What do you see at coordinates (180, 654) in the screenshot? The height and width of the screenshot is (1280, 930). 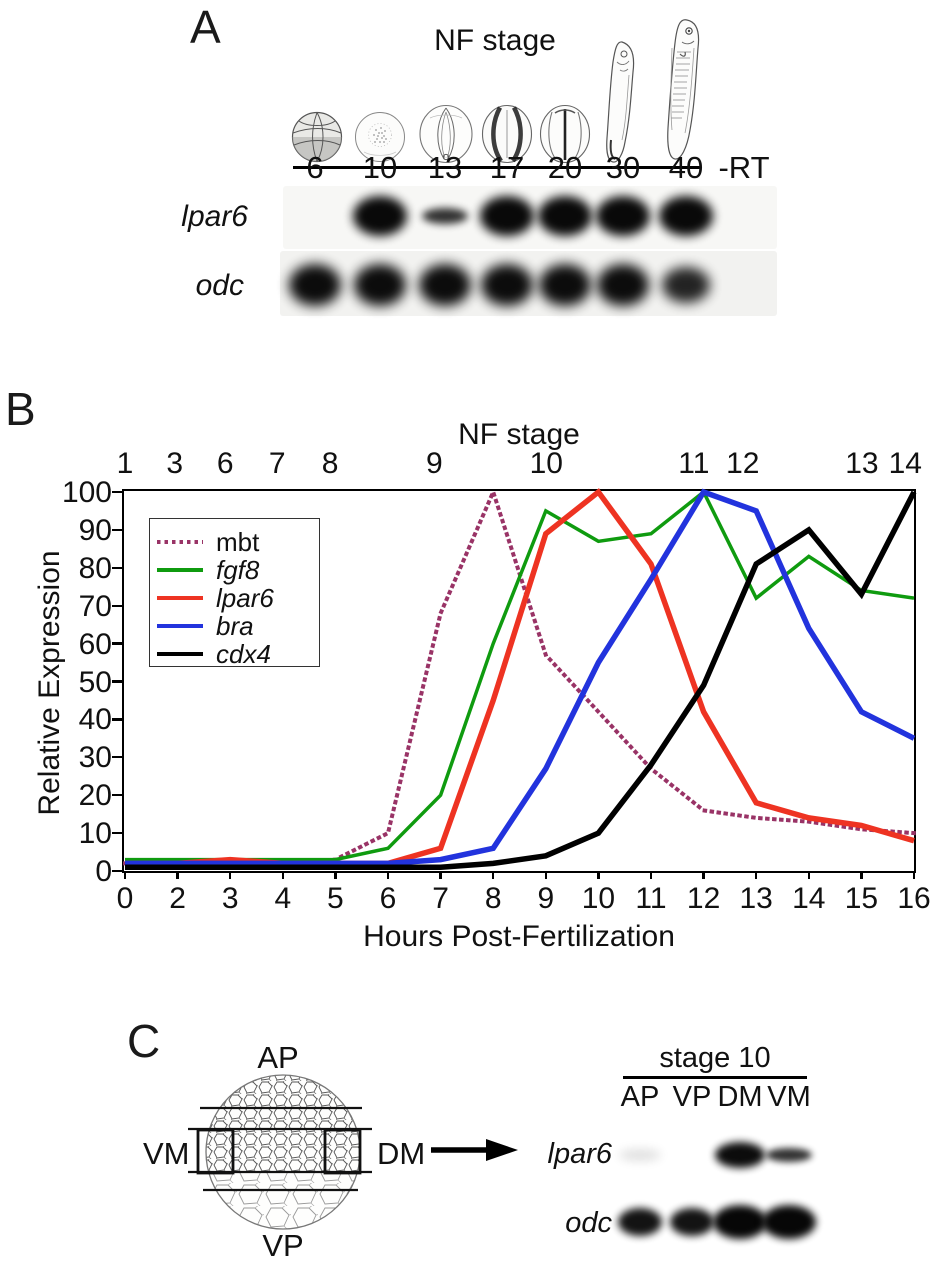 I see `legend-line-sample-cdx4` at bounding box center [180, 654].